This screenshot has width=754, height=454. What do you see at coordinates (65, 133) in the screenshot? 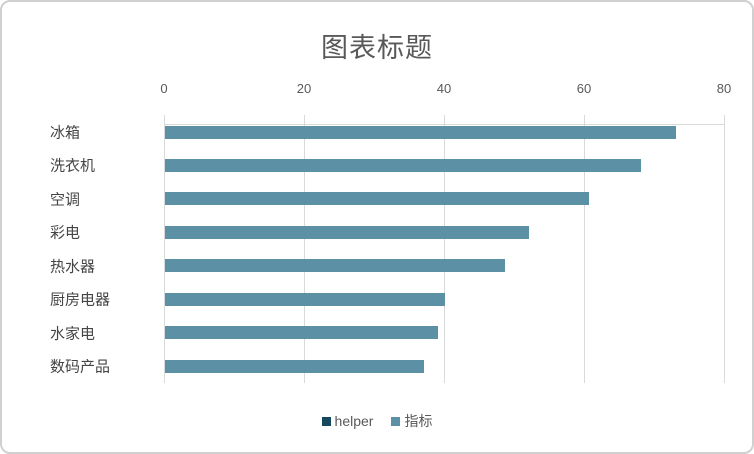
I see `category-label: 冰箱` at bounding box center [65, 133].